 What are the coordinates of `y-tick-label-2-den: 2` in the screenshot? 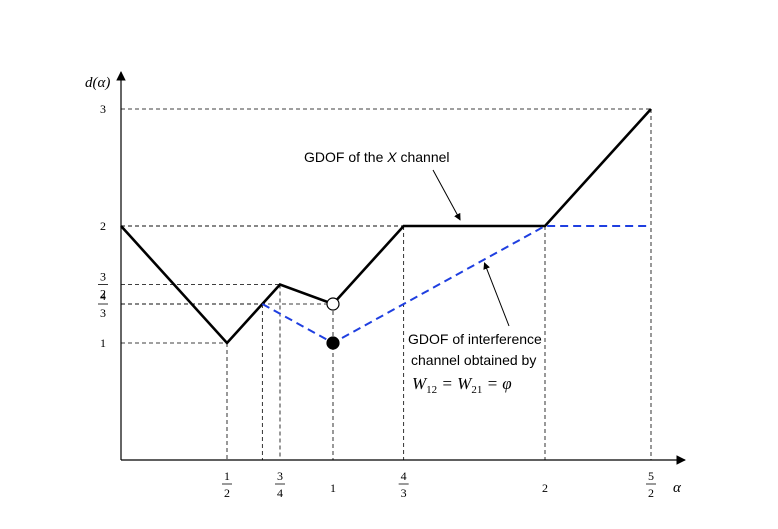 It's located at (103, 294).